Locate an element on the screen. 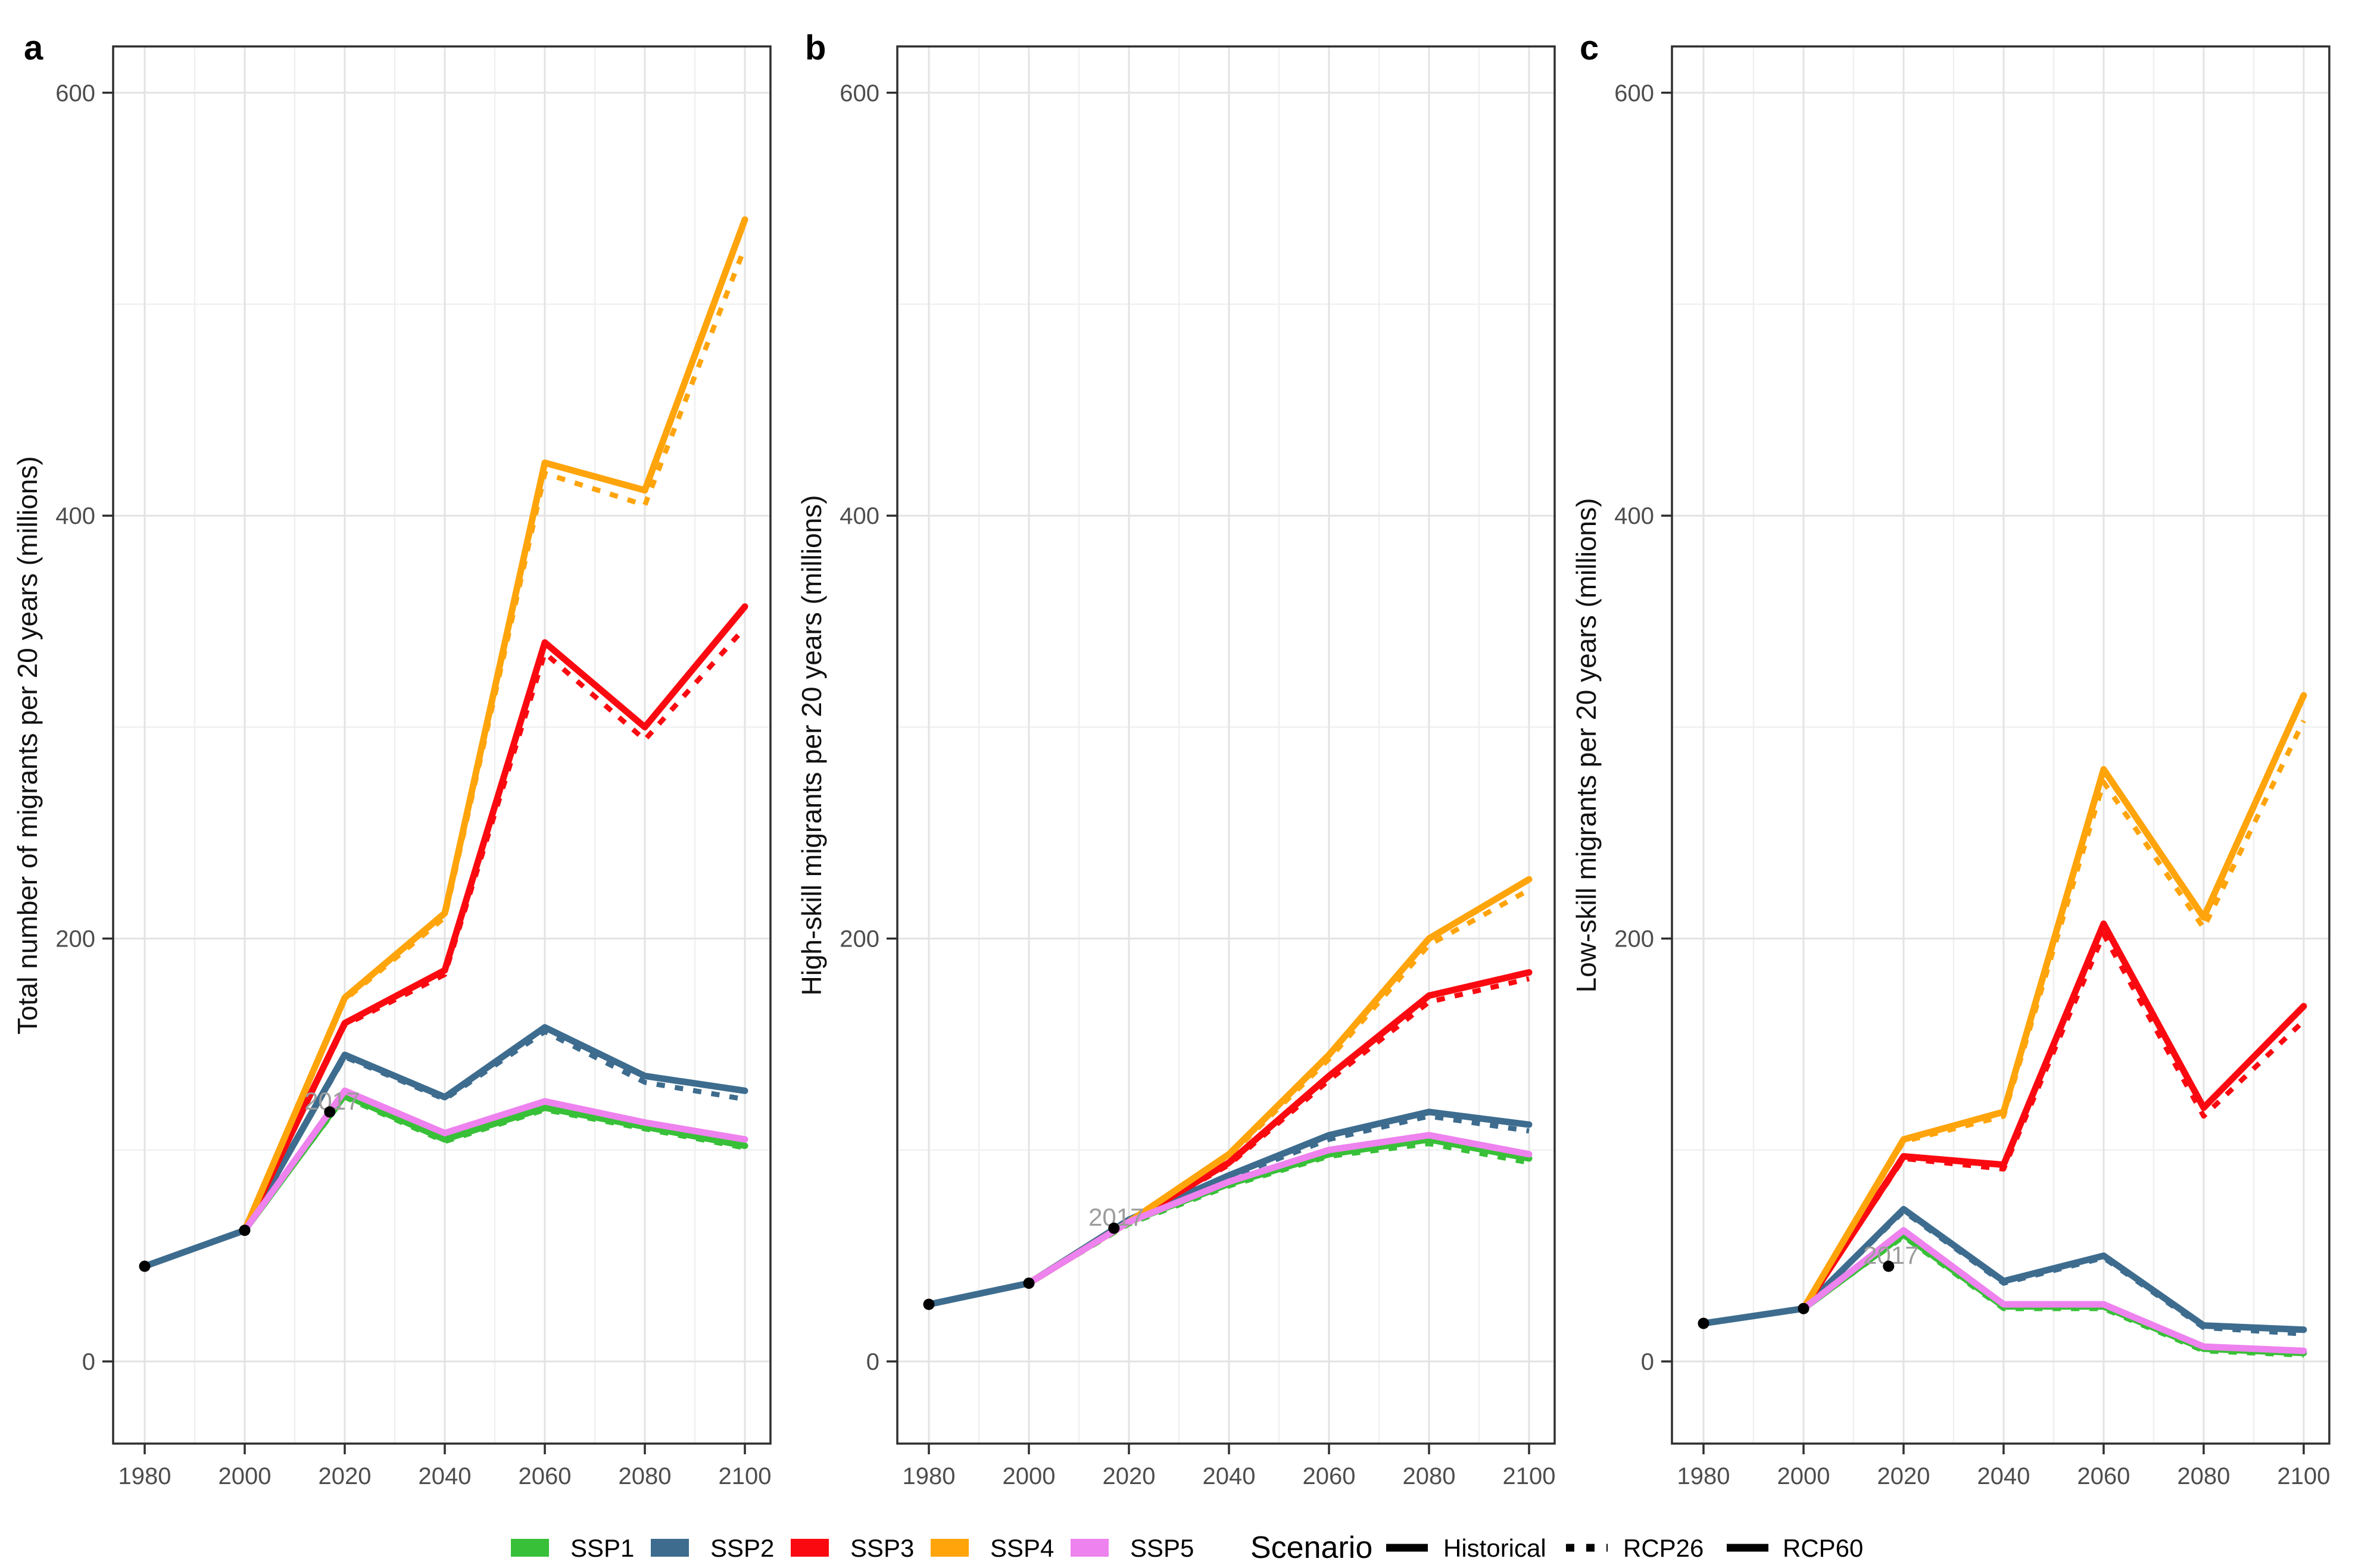 This screenshot has height=1568, width=2368. legend-label-ssp5: SSP5 is located at coordinates (1162, 1548).